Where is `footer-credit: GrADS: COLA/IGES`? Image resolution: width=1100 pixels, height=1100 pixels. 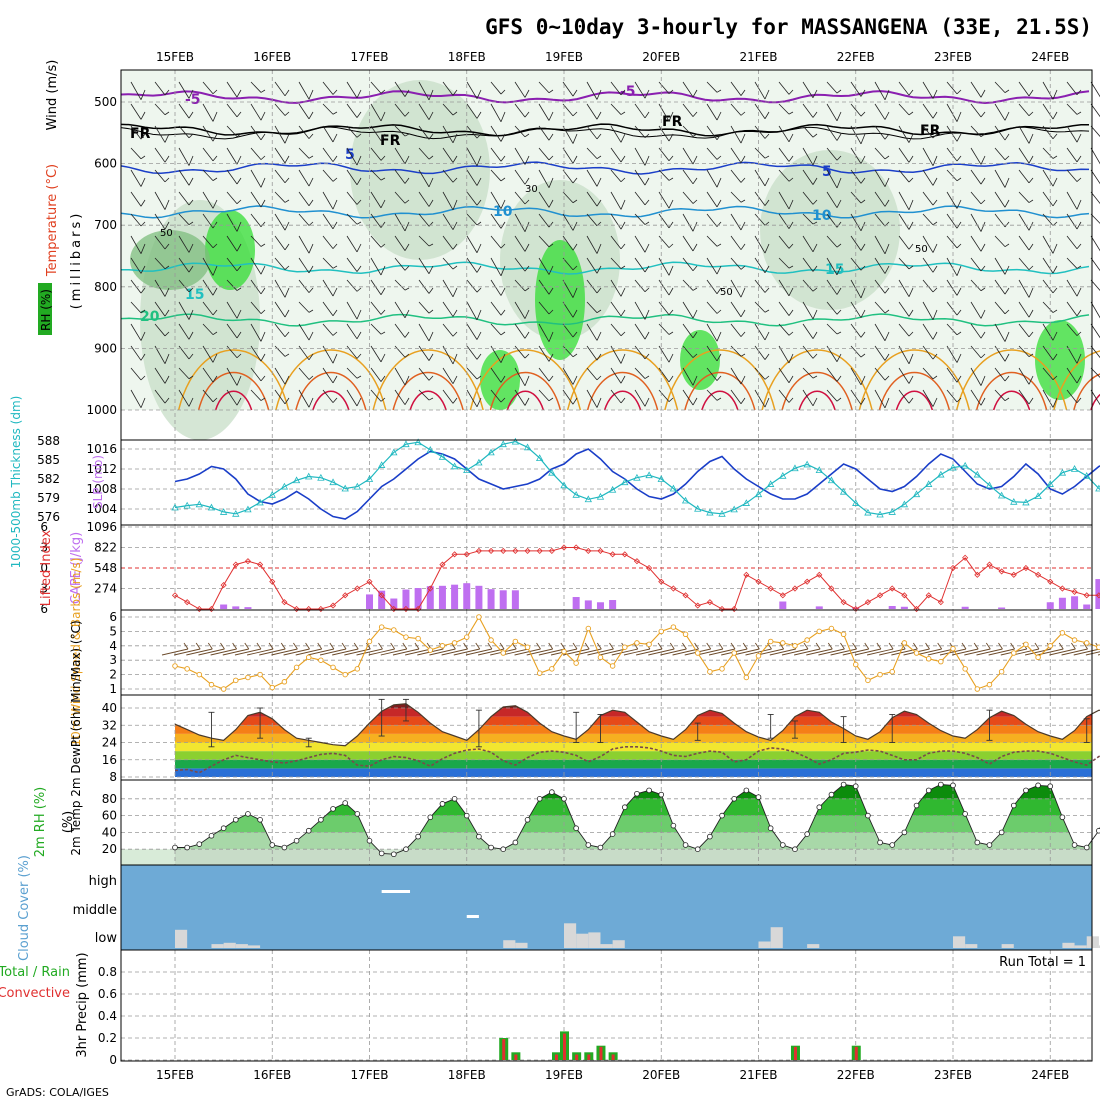
footer-credit: GrADS: COLA/IGES is located at coordinates (57, 1092).